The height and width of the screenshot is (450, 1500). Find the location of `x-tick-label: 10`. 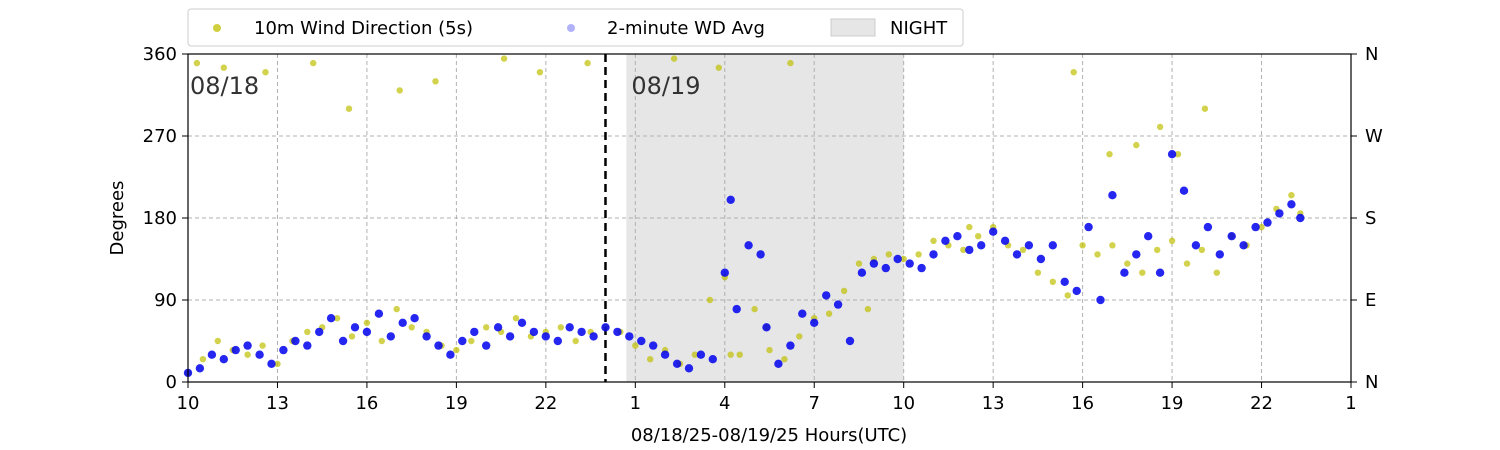

x-tick-label: 10 is located at coordinates (903, 403).